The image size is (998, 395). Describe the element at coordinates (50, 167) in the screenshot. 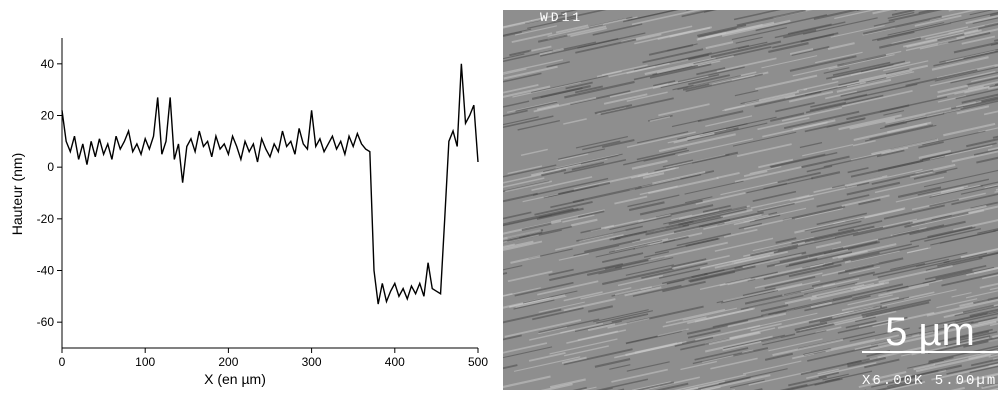

I see `y-tick-label: 0` at that location.